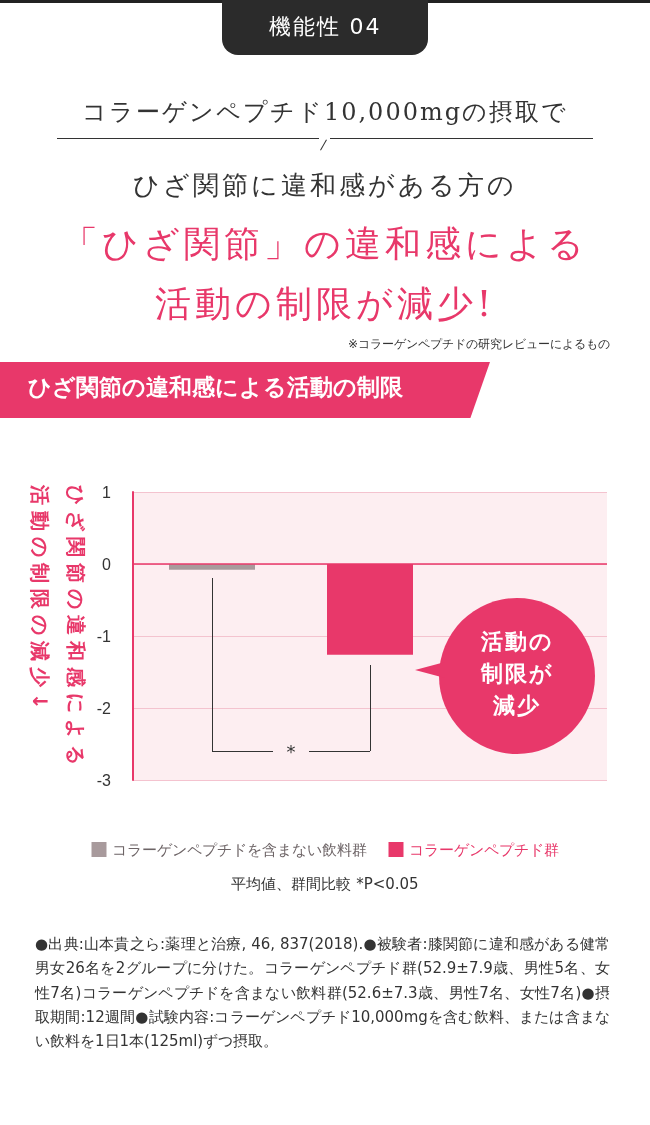 The width and height of the screenshot is (650, 1125). What do you see at coordinates (325, 112) in the screenshot?
I see `text: コラーゲンペプチド10,000mgの摂取で` at bounding box center [325, 112].